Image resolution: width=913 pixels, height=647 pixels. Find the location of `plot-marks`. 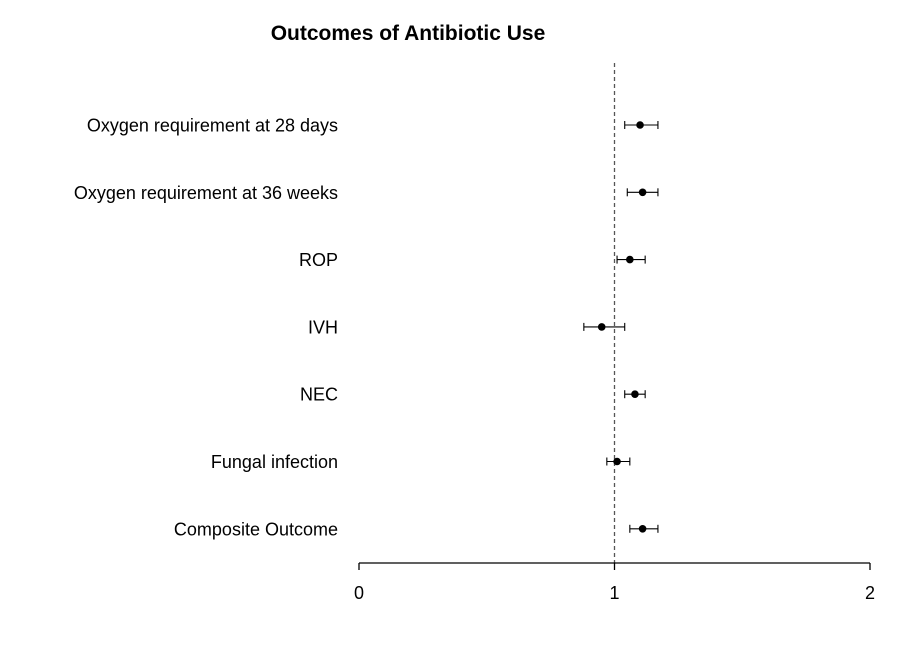

plot-marks is located at coordinates (621, 327).